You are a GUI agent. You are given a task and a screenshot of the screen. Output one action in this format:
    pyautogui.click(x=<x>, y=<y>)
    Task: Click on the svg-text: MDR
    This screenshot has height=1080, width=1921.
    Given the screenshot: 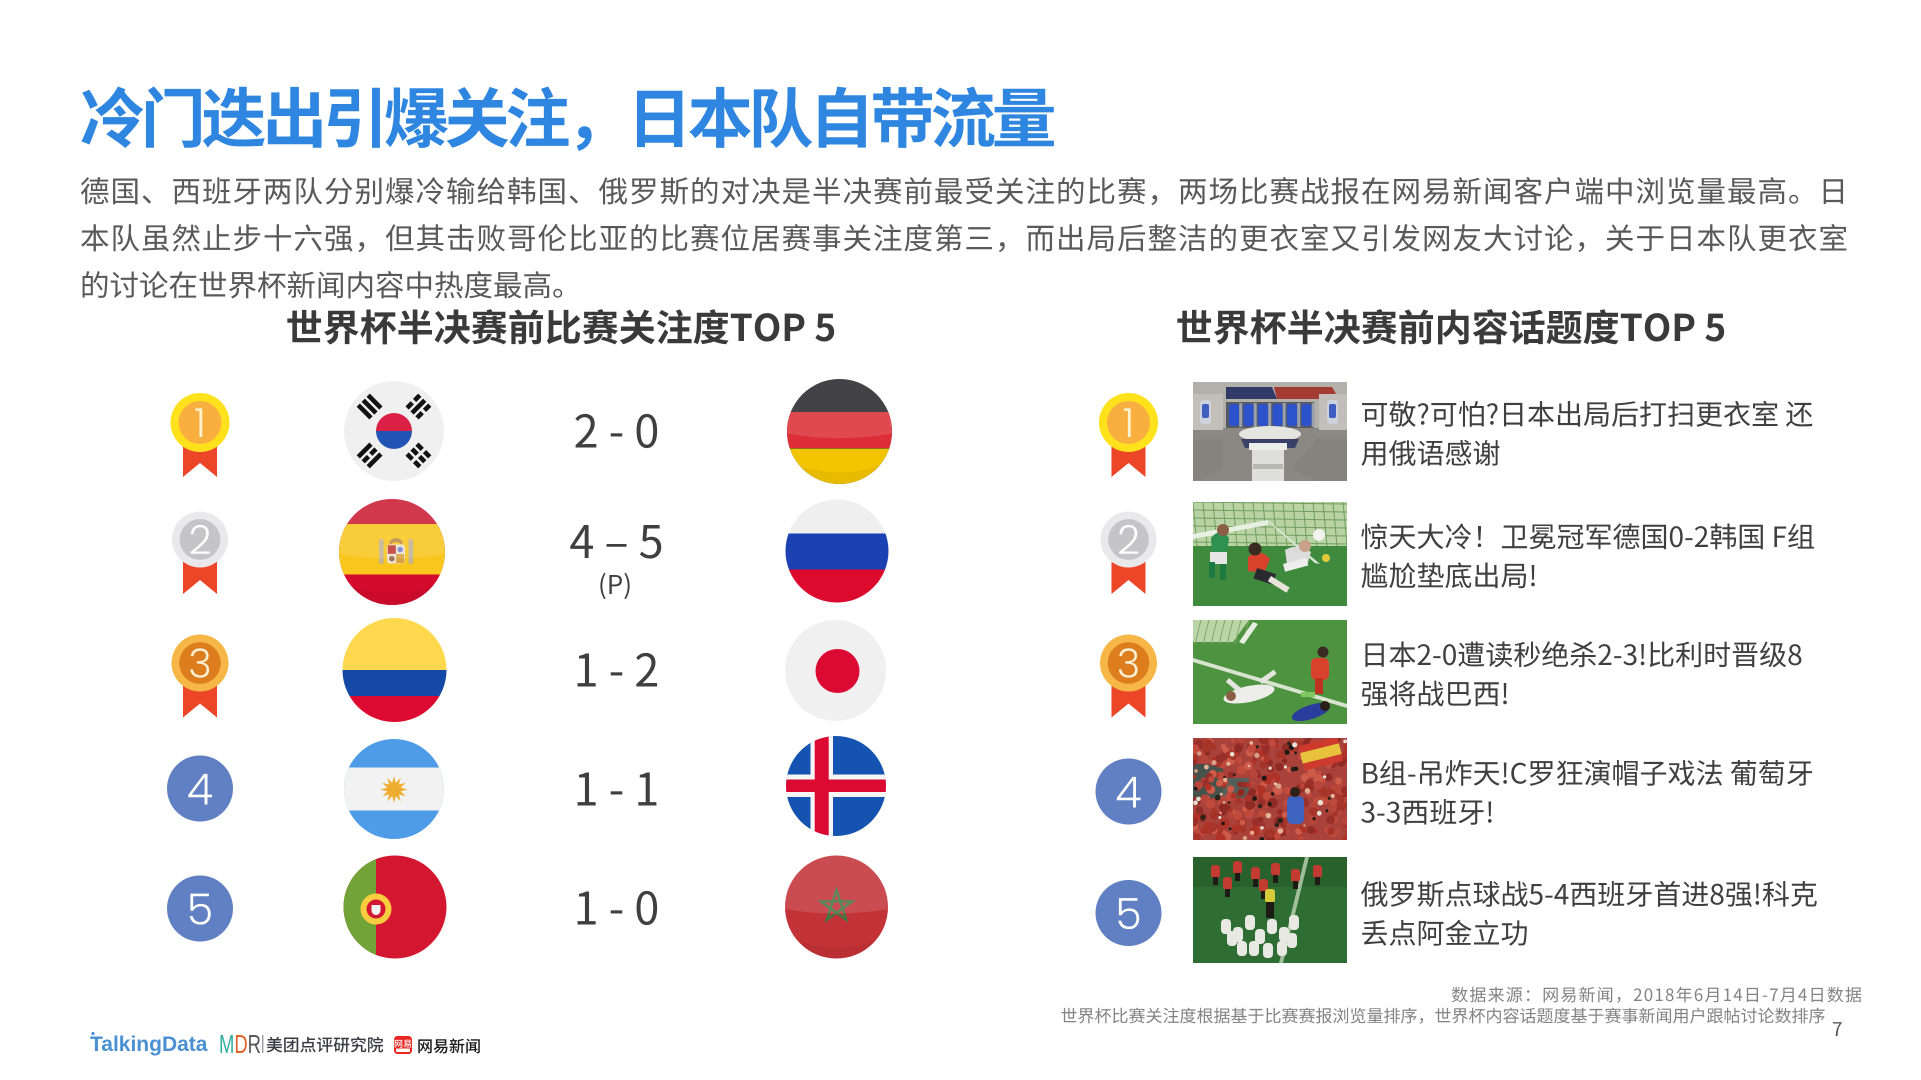 What is the action you would take?
    pyautogui.click(x=240, y=1044)
    